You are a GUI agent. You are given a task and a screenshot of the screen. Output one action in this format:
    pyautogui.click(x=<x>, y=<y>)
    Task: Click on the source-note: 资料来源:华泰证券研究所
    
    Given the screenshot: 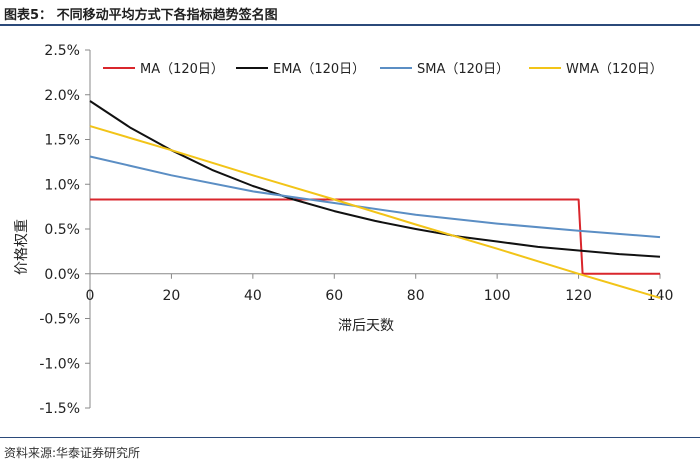 What is the action you would take?
    pyautogui.click(x=72, y=453)
    